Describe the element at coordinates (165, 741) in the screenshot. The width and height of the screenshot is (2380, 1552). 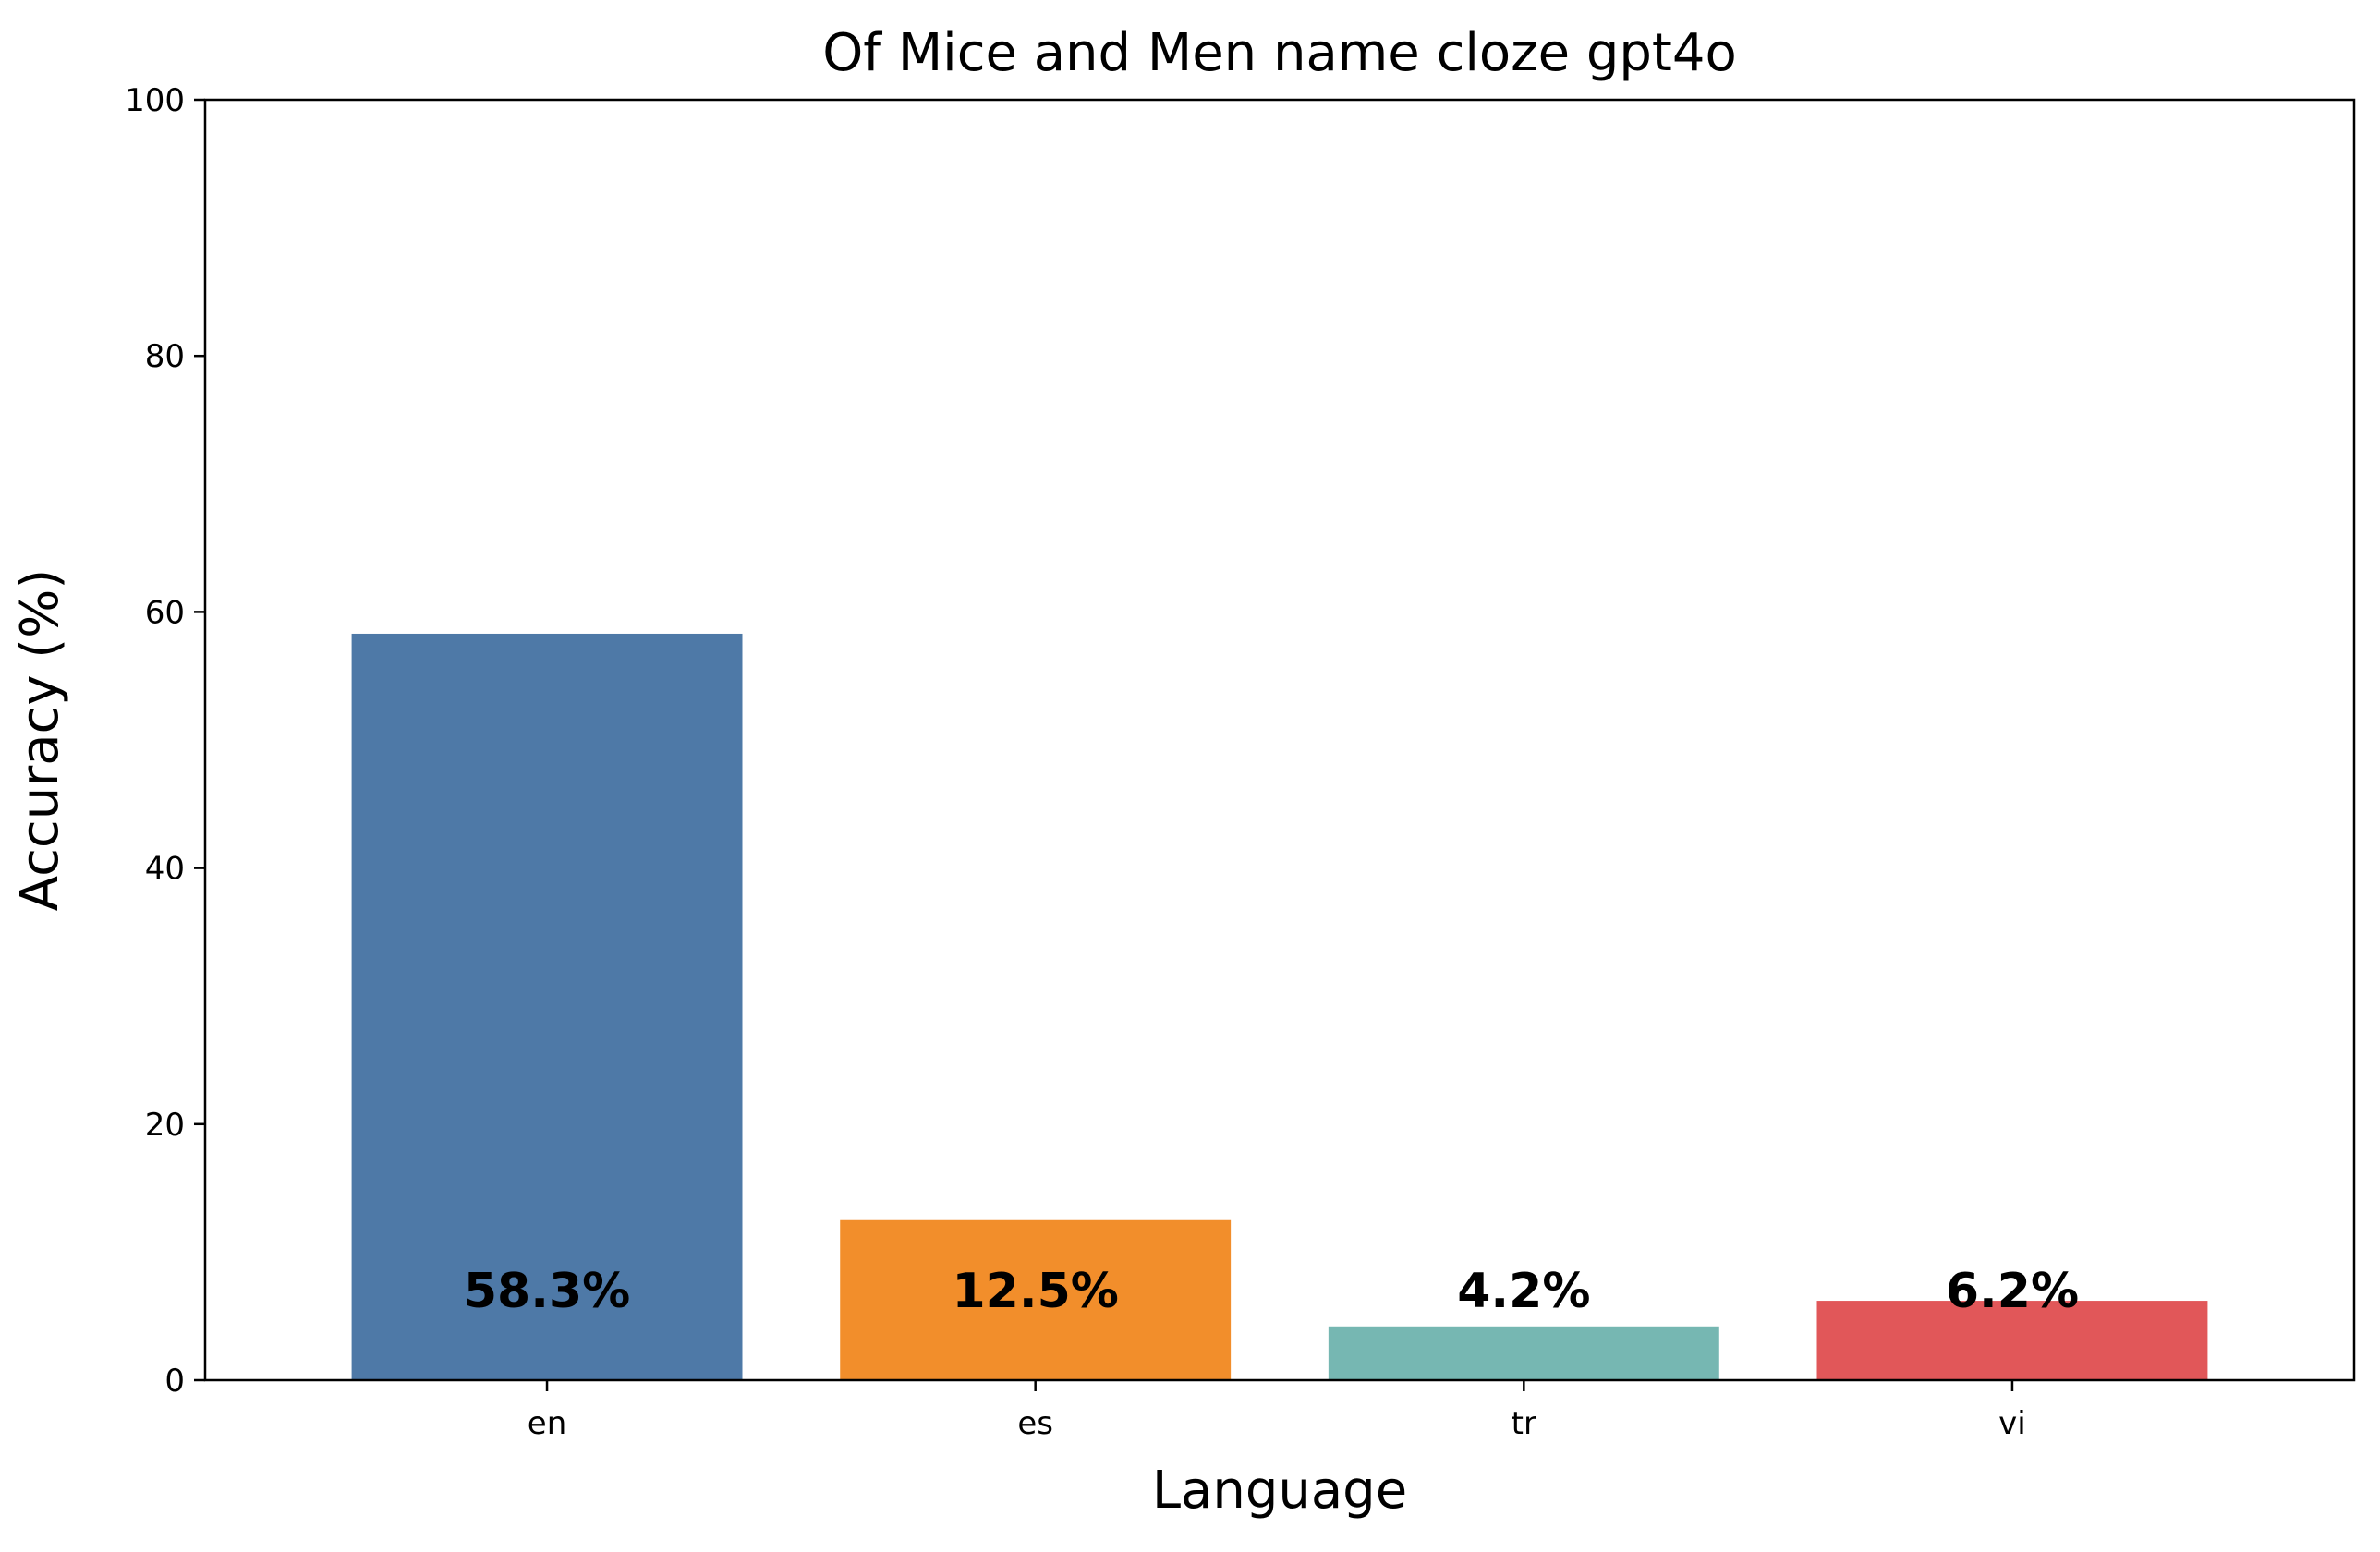
I see `y-axis-ticks: 0 20 40 60 80 100` at that location.